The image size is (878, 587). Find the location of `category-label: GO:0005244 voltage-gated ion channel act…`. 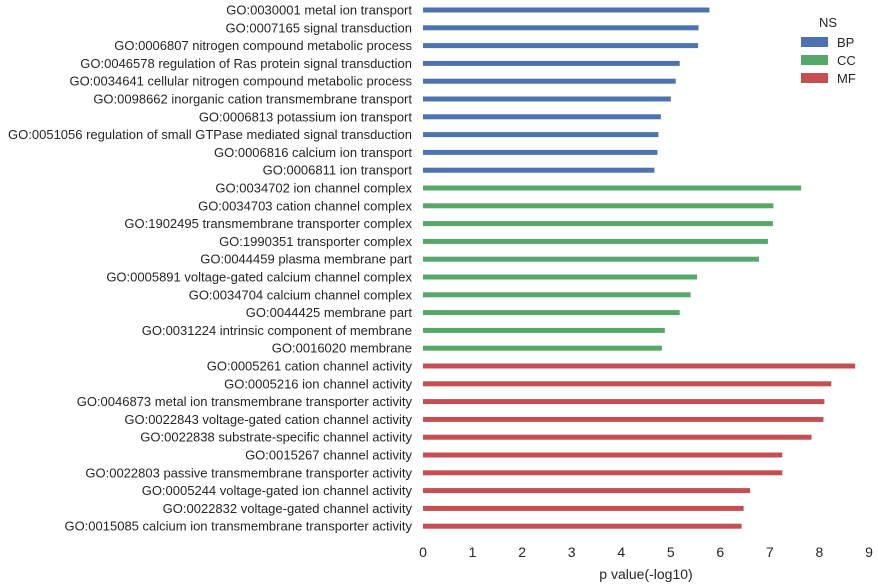

category-label: GO:0005244 voltage-gated ion channel act… is located at coordinates (277, 490).